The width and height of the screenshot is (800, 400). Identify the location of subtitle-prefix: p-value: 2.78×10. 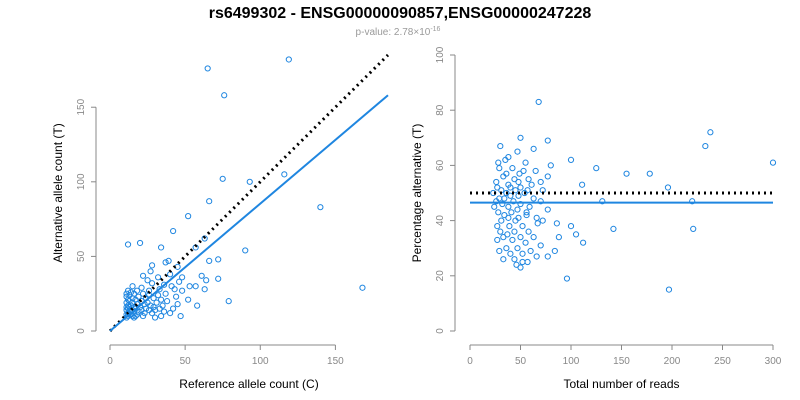
(393, 32).